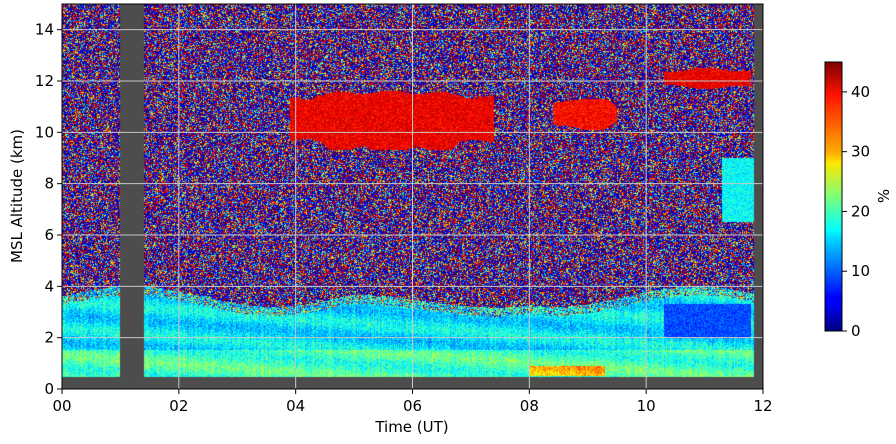 This screenshot has width=896, height=444. What do you see at coordinates (44, 81) in the screenshot?
I see `y-tick-label: 12` at bounding box center [44, 81].